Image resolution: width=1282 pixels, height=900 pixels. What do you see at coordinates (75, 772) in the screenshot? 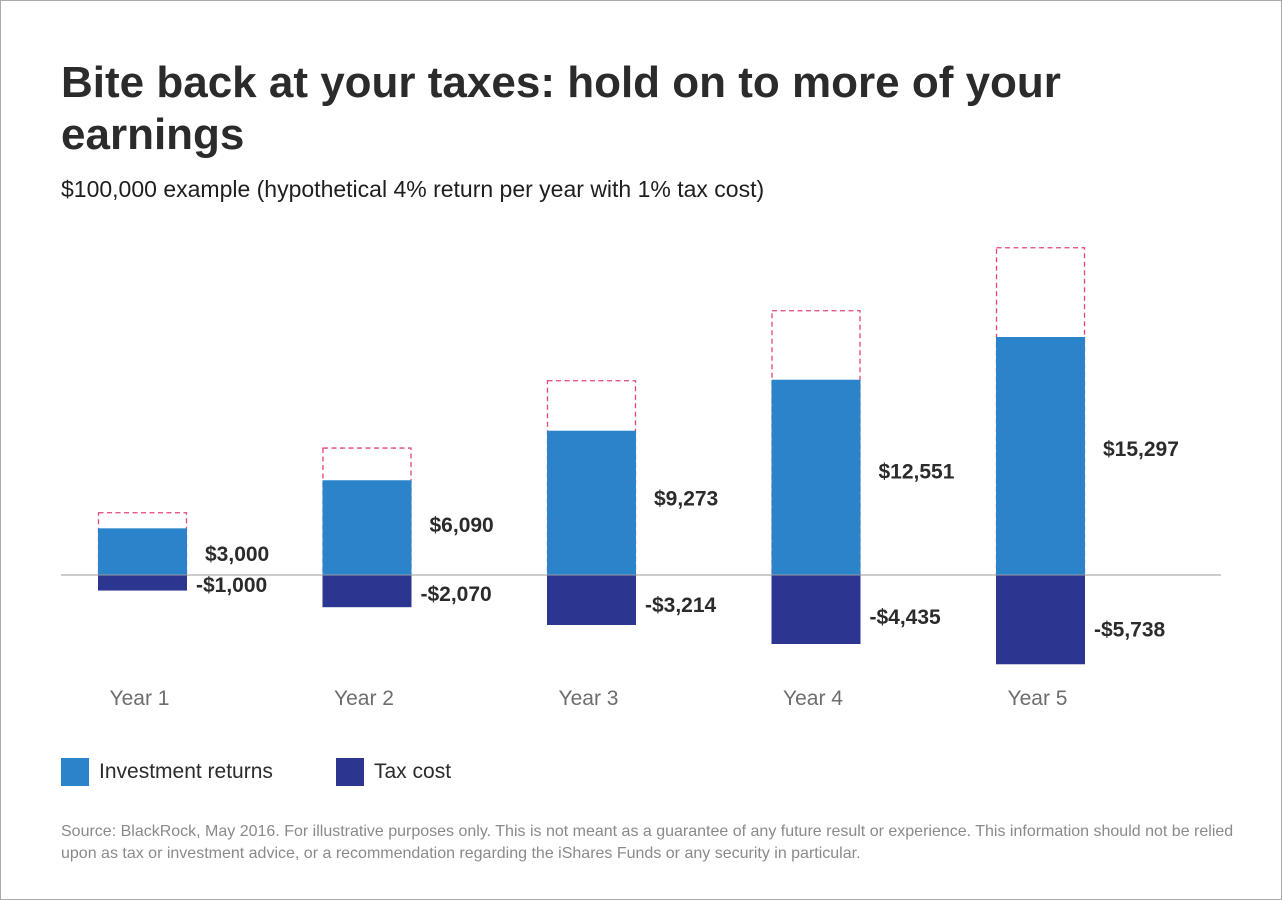
I see `legend-swatch-investment-returns` at bounding box center [75, 772].